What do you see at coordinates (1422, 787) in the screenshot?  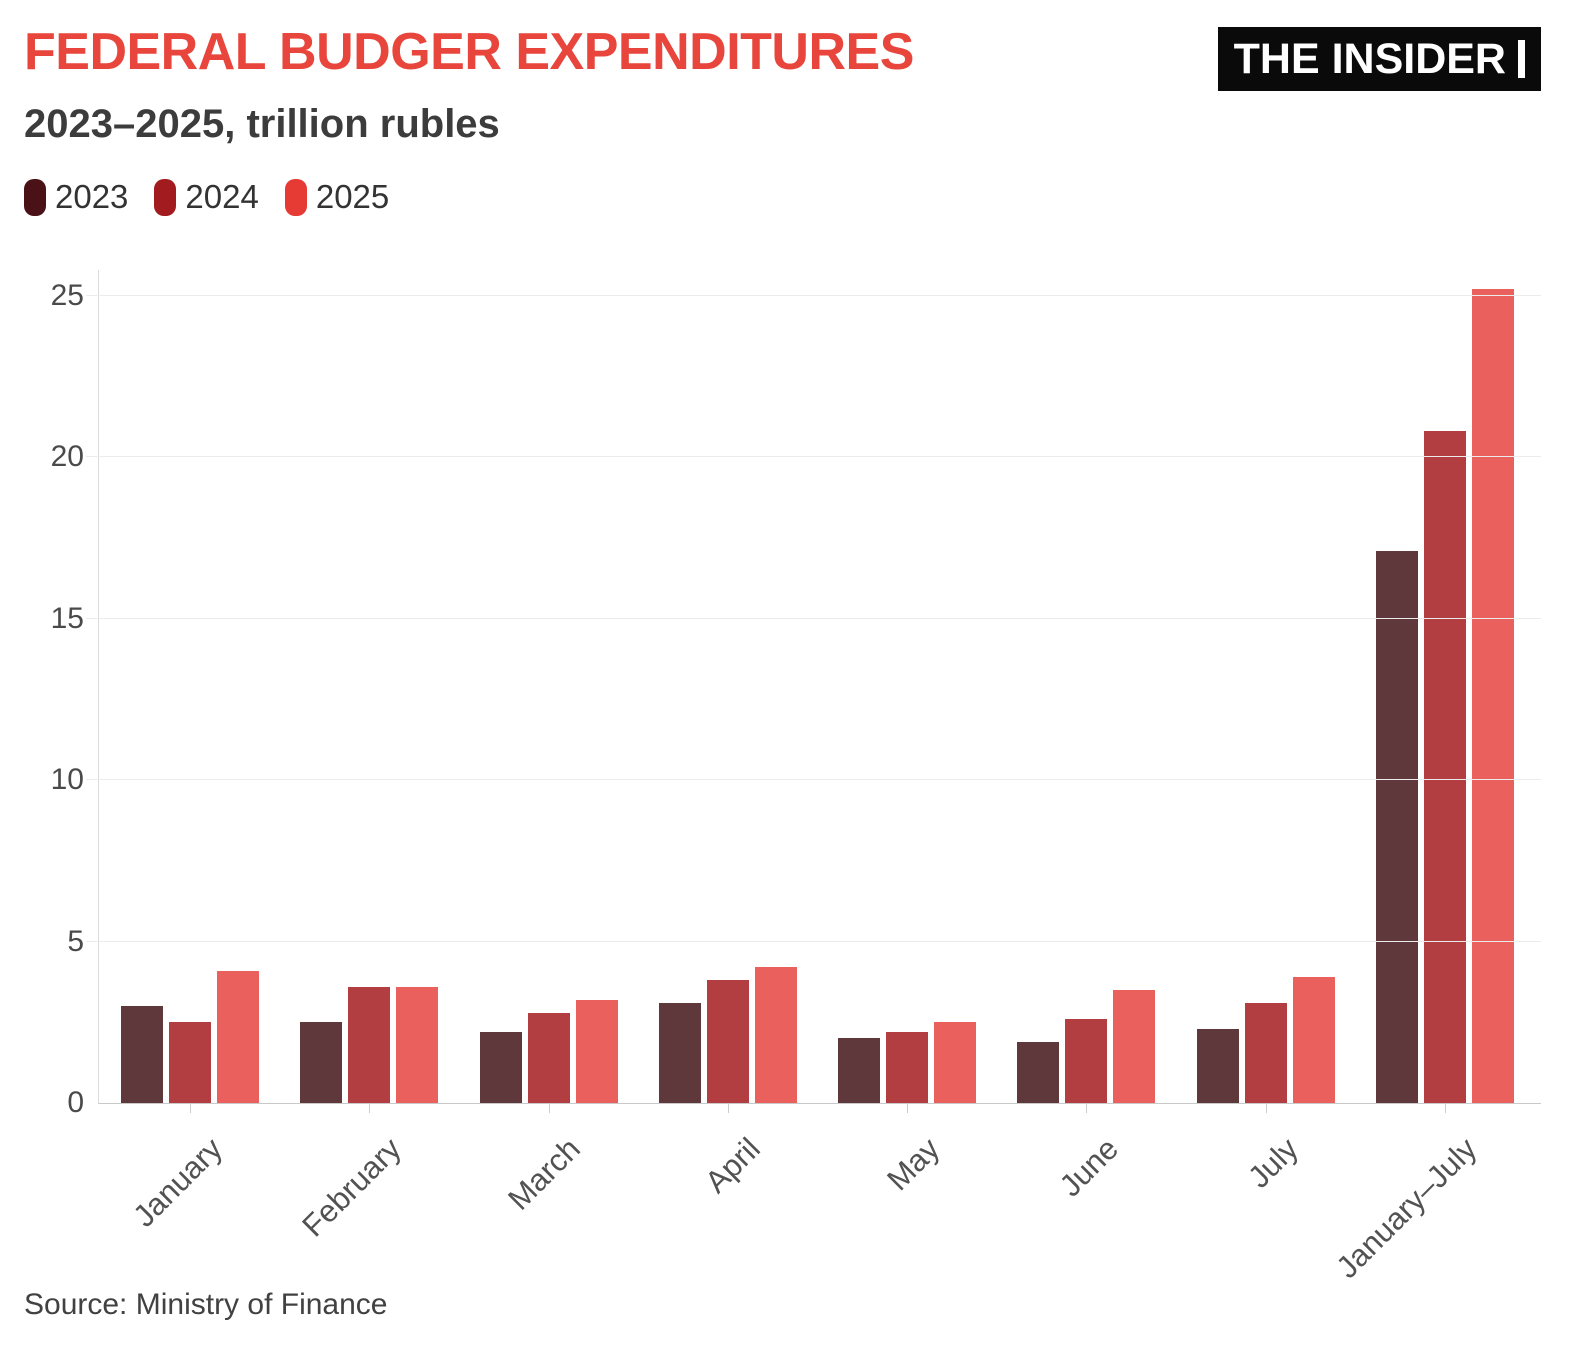 I see `bar-group-january-july: January–July` at bounding box center [1422, 787].